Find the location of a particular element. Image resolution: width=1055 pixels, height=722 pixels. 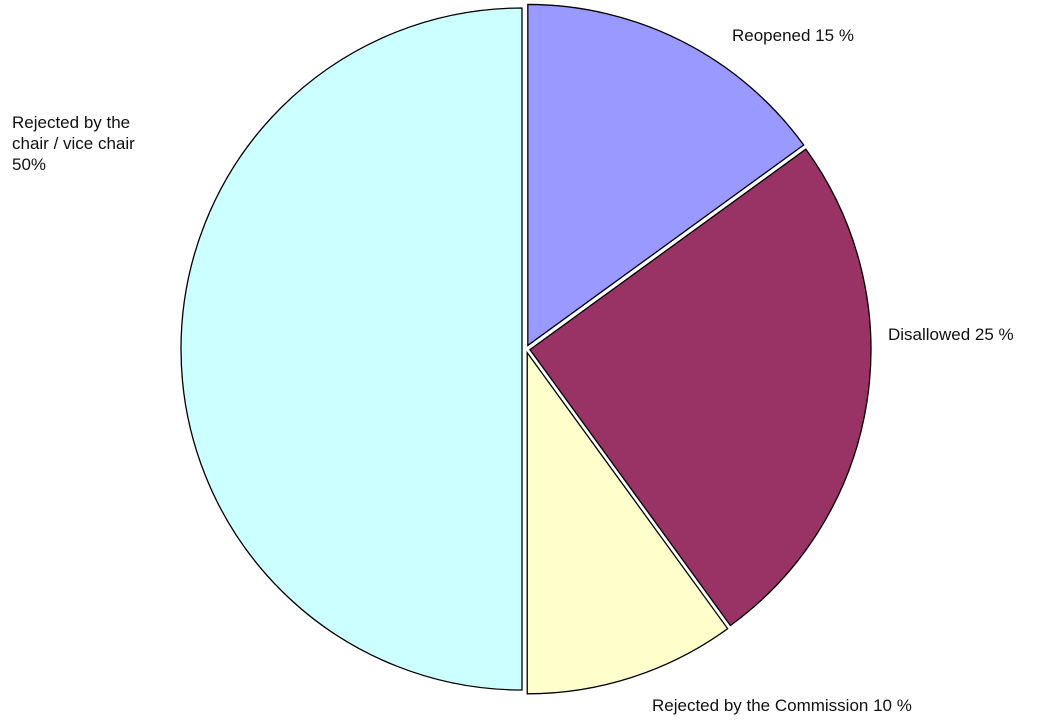

slice-label-rejected-chair: Rejected by the chair / vice chair 50% is located at coordinates (76, 143).